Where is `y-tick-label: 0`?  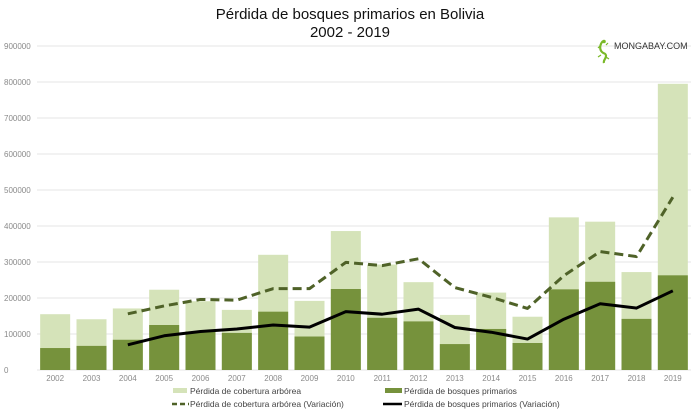
y-tick-label: 0 is located at coordinates (6, 370).